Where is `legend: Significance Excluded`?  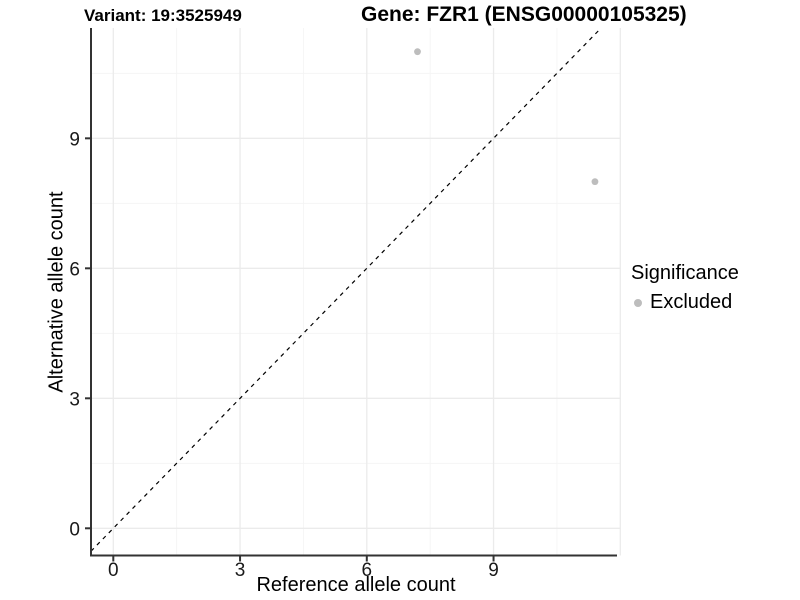 legend: Significance Excluded is located at coordinates (685, 287).